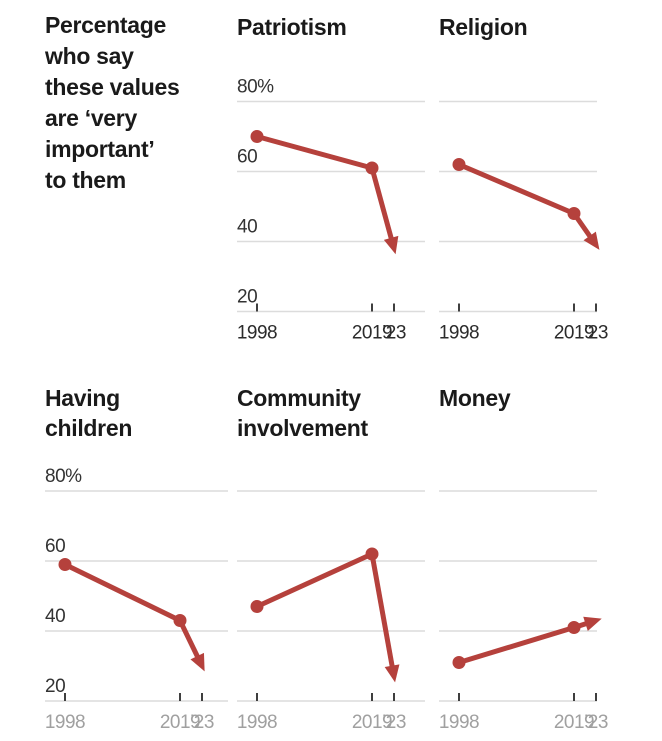 The width and height of the screenshot is (662, 741). What do you see at coordinates (89, 413) in the screenshot?
I see `panel-title-having-children: Having children` at bounding box center [89, 413].